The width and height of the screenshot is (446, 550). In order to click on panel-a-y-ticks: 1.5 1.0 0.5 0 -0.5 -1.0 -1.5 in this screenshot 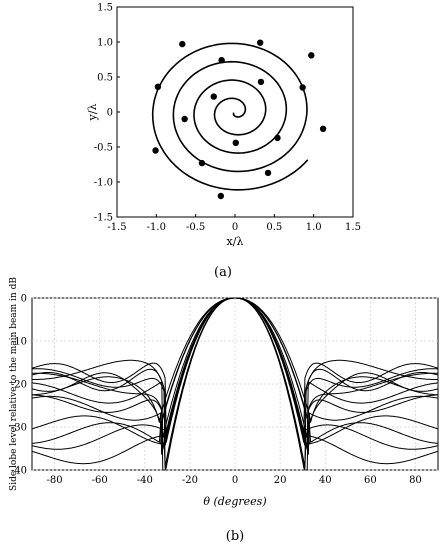, I will do `click(107, 113)`.